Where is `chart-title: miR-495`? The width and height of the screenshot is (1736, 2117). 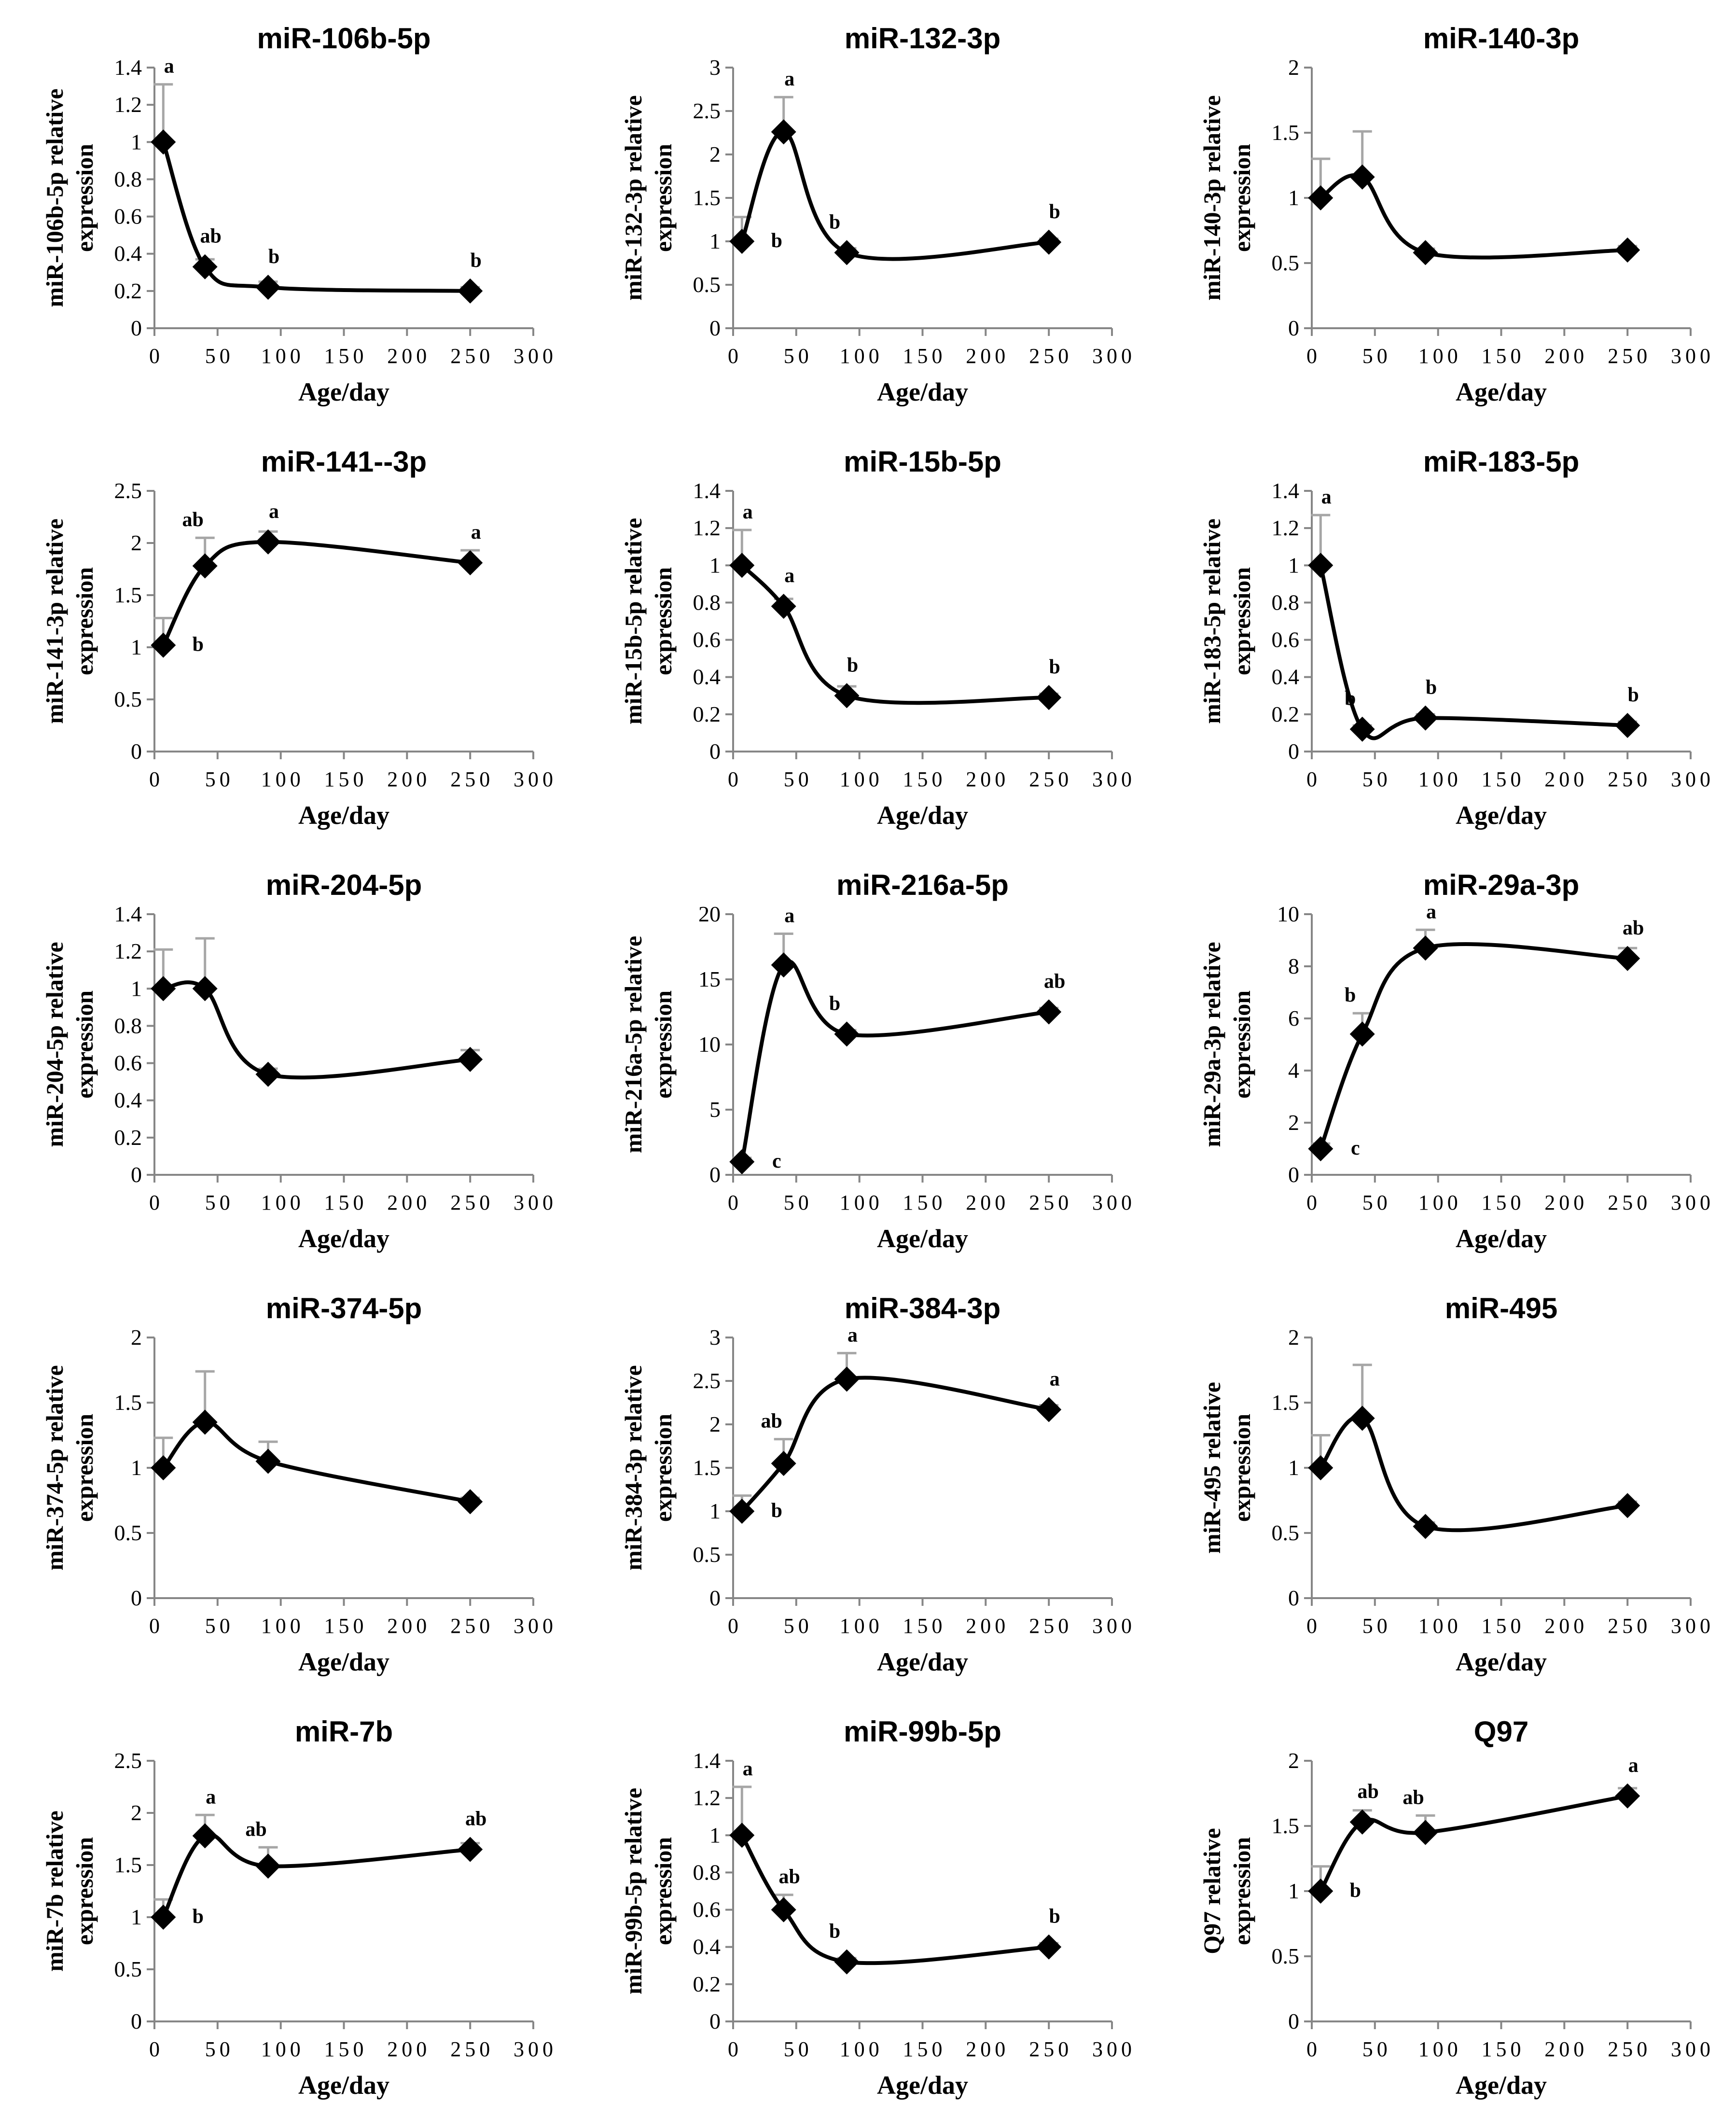
chart-title: miR-495 is located at coordinates (1501, 1308).